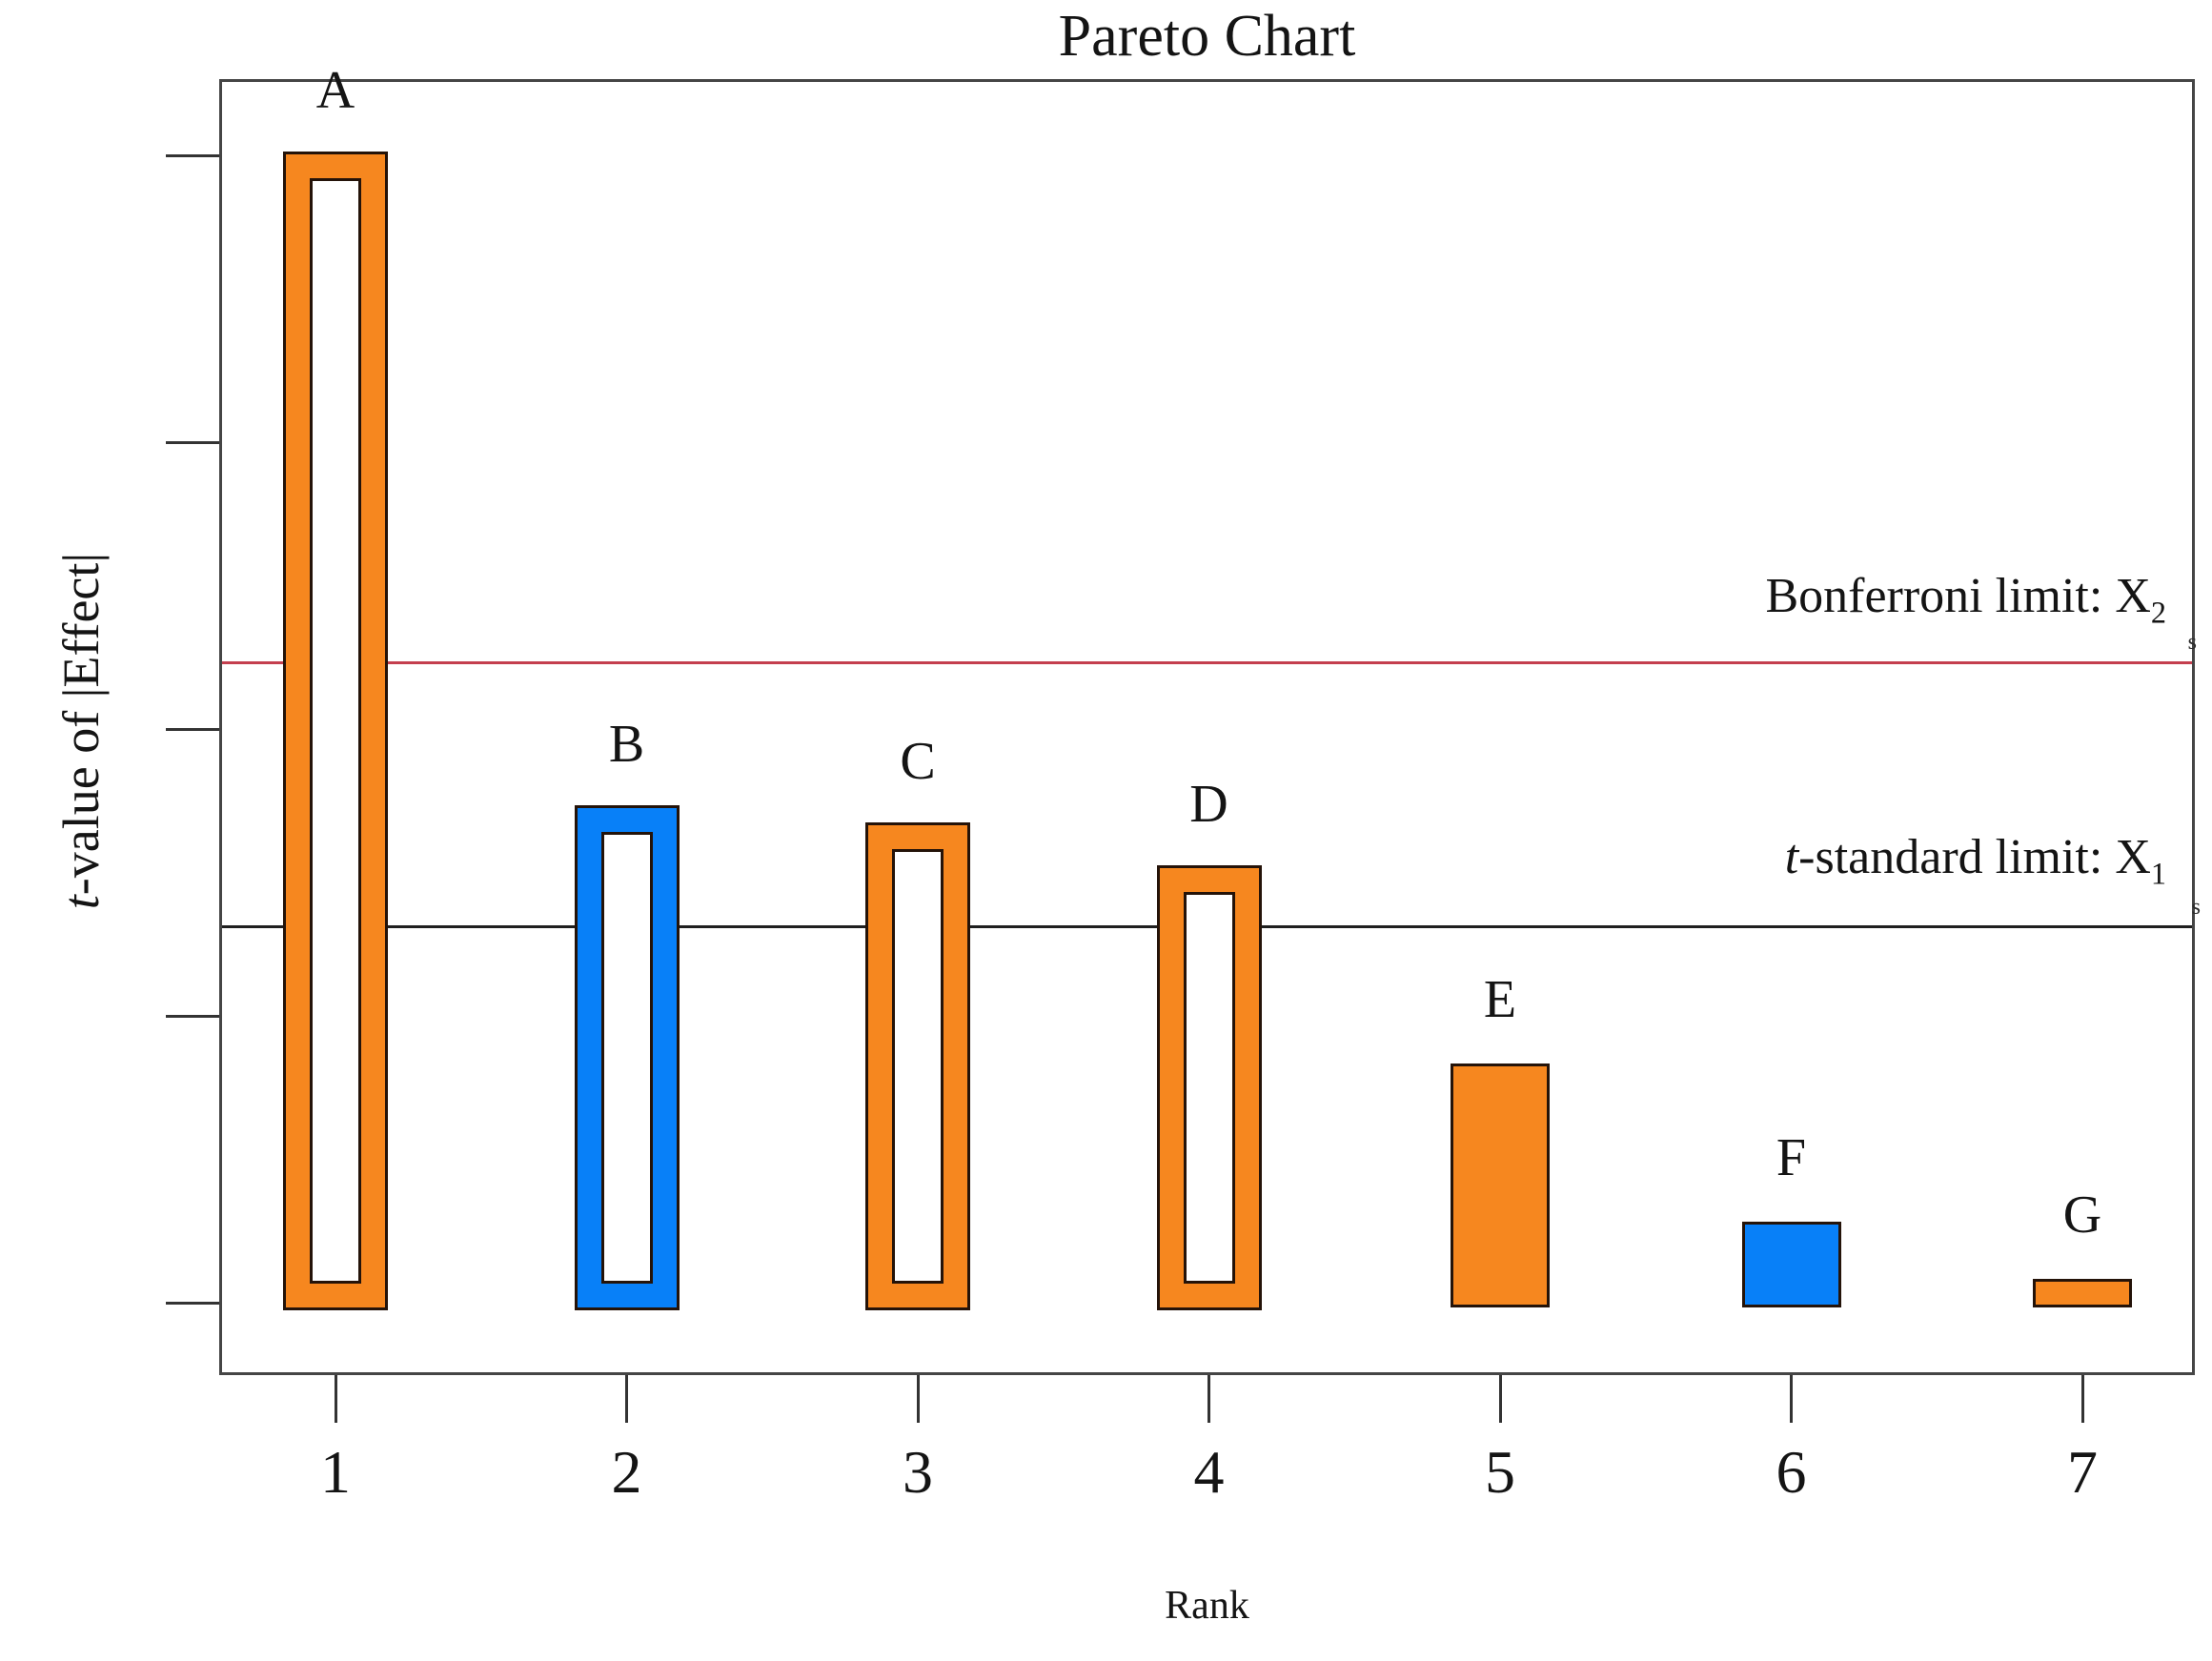 This screenshot has width=2212, height=1661. I want to click on bar-D-hollow-interior, so click(1209, 1088).